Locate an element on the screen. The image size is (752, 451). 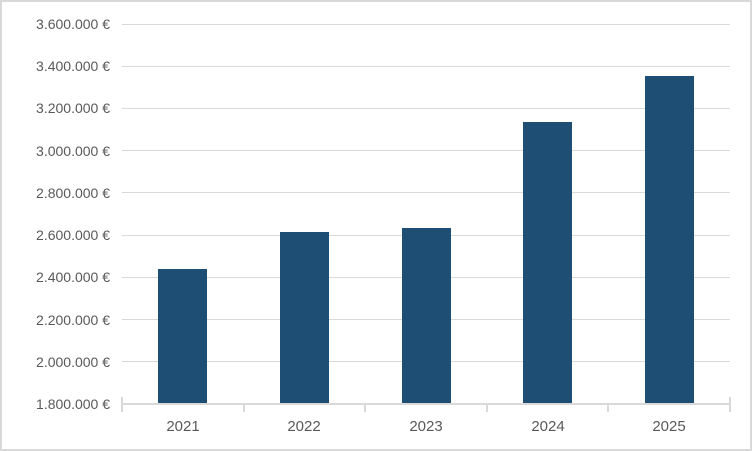
bar-2023 is located at coordinates (426, 315).